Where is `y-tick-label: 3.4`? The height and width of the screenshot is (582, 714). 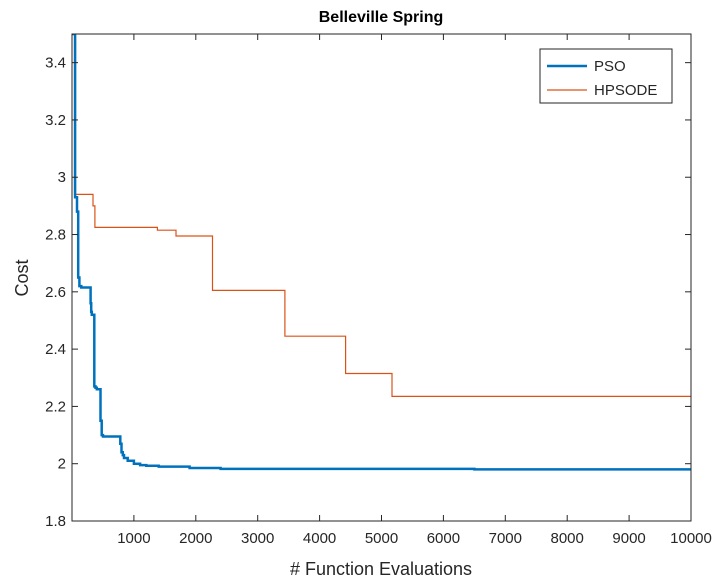 y-tick-label: 3.4 is located at coordinates (55, 63).